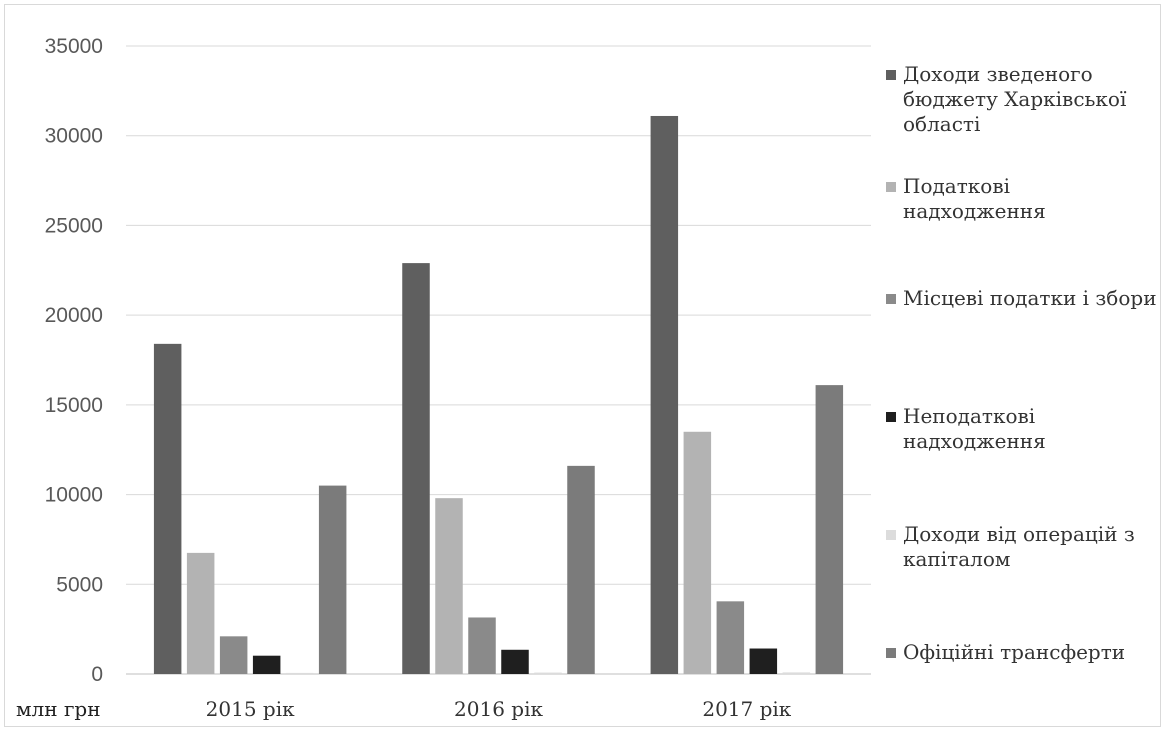 Image resolution: width=1165 pixels, height=731 pixels. I want to click on legend-label: Офіційні трансферти, so click(1014, 652).